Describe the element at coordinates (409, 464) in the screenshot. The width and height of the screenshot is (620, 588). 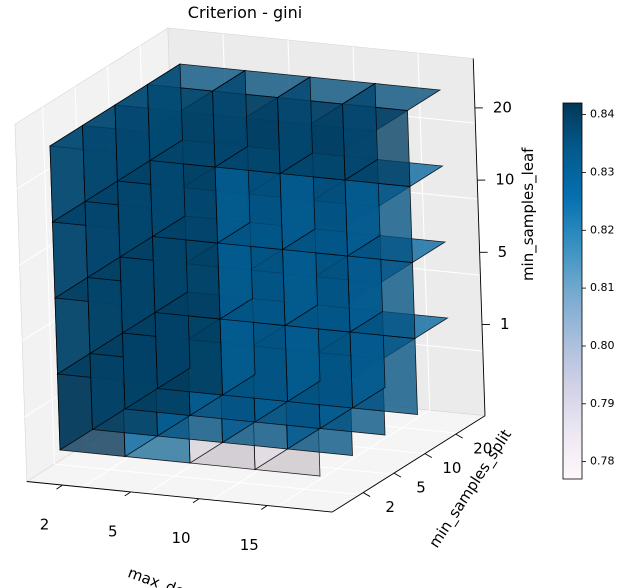
I see `y-axis-line` at that location.